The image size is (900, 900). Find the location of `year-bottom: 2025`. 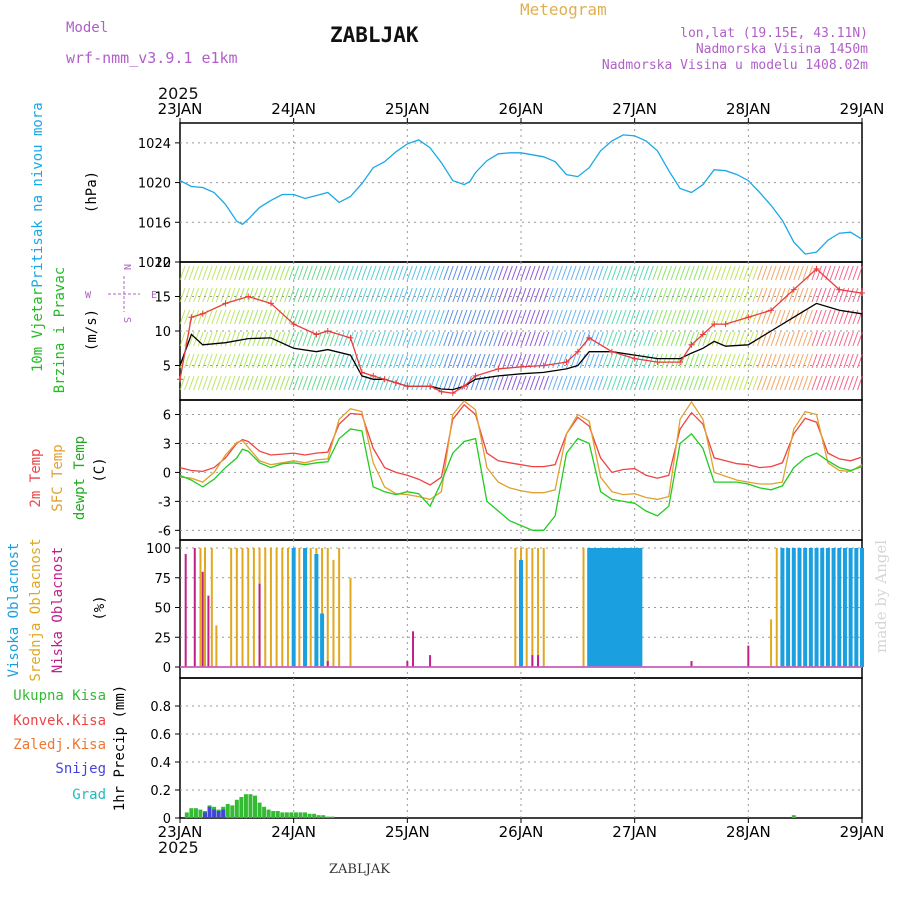

year-bottom: 2025 is located at coordinates (178, 847).